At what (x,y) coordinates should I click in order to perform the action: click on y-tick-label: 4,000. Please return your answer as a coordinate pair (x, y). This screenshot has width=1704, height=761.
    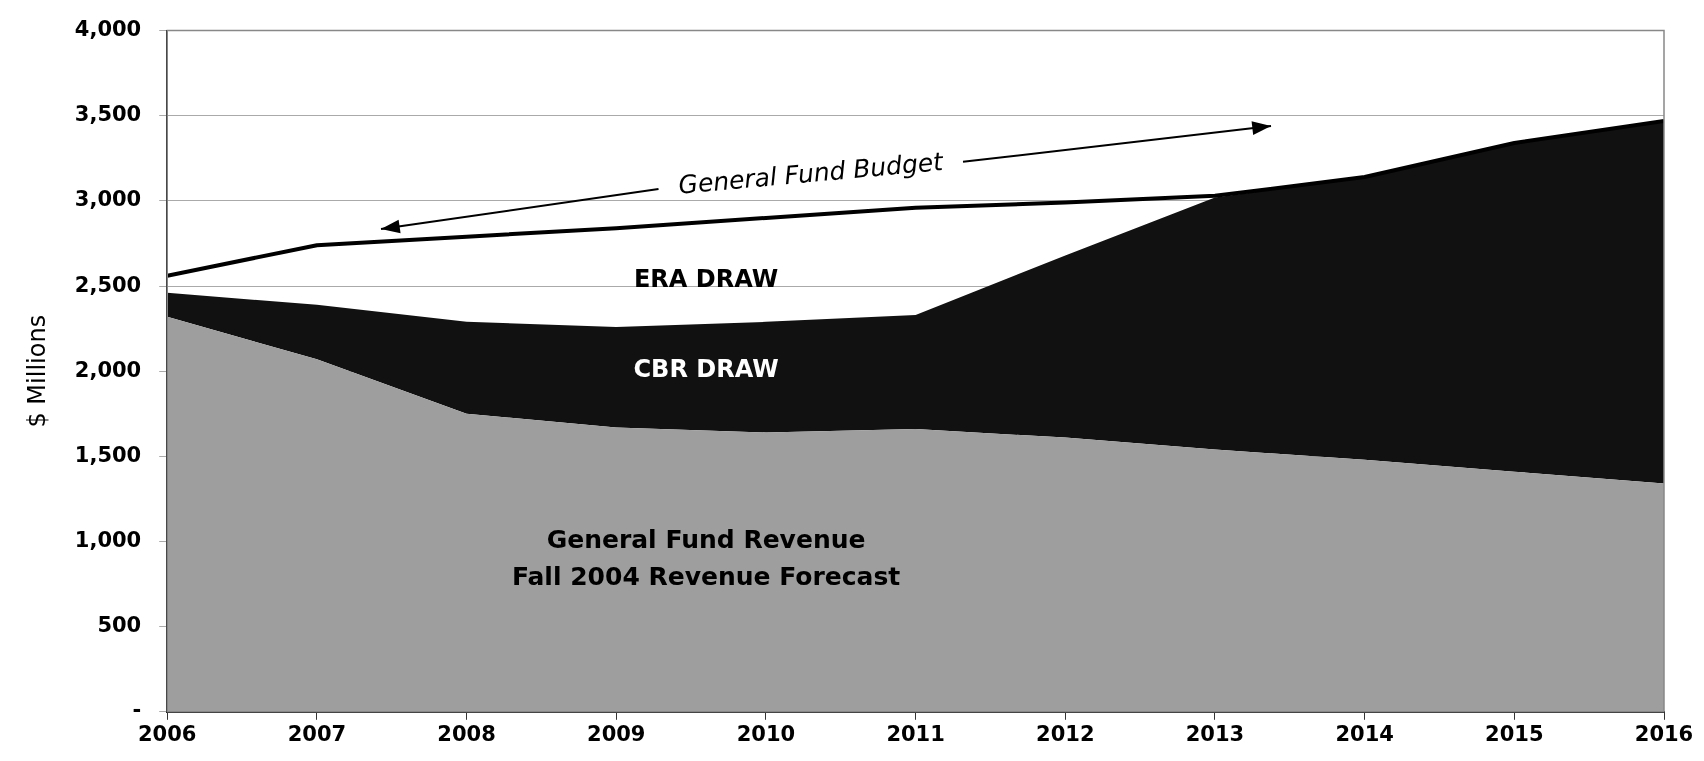
    Looking at the image, I should click on (108, 29).